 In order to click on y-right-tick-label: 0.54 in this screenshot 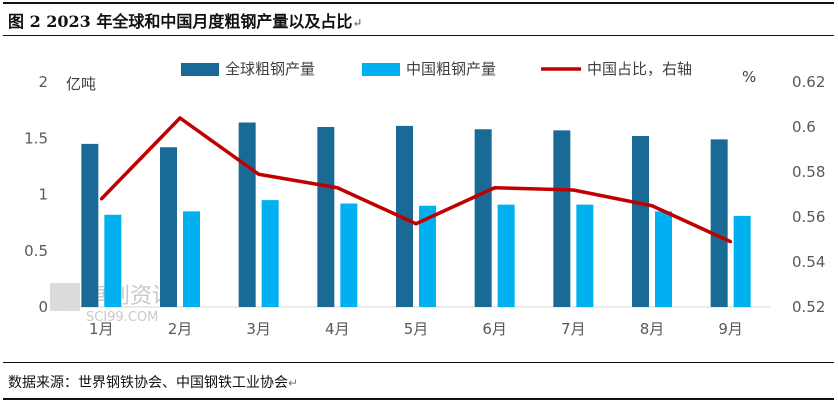, I will do `click(808, 262)`.